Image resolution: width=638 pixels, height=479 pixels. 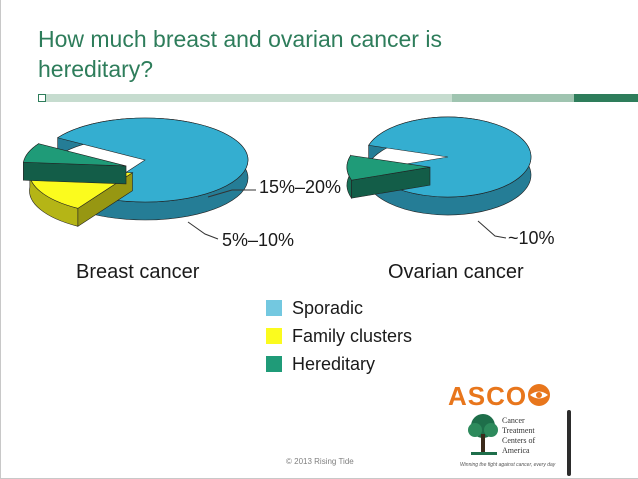 I want to click on legend-item-hereditary: Hereditary, so click(x=339, y=364).